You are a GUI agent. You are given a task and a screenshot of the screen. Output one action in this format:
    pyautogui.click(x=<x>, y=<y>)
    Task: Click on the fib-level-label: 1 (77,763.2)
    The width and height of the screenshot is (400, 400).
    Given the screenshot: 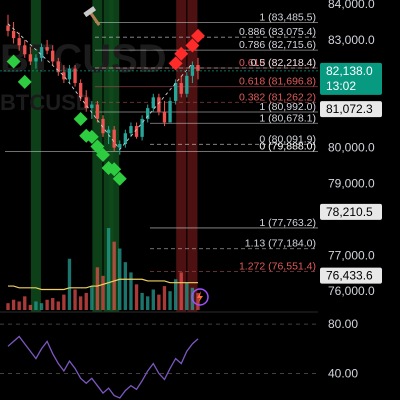 What is the action you would take?
    pyautogui.click(x=287, y=223)
    